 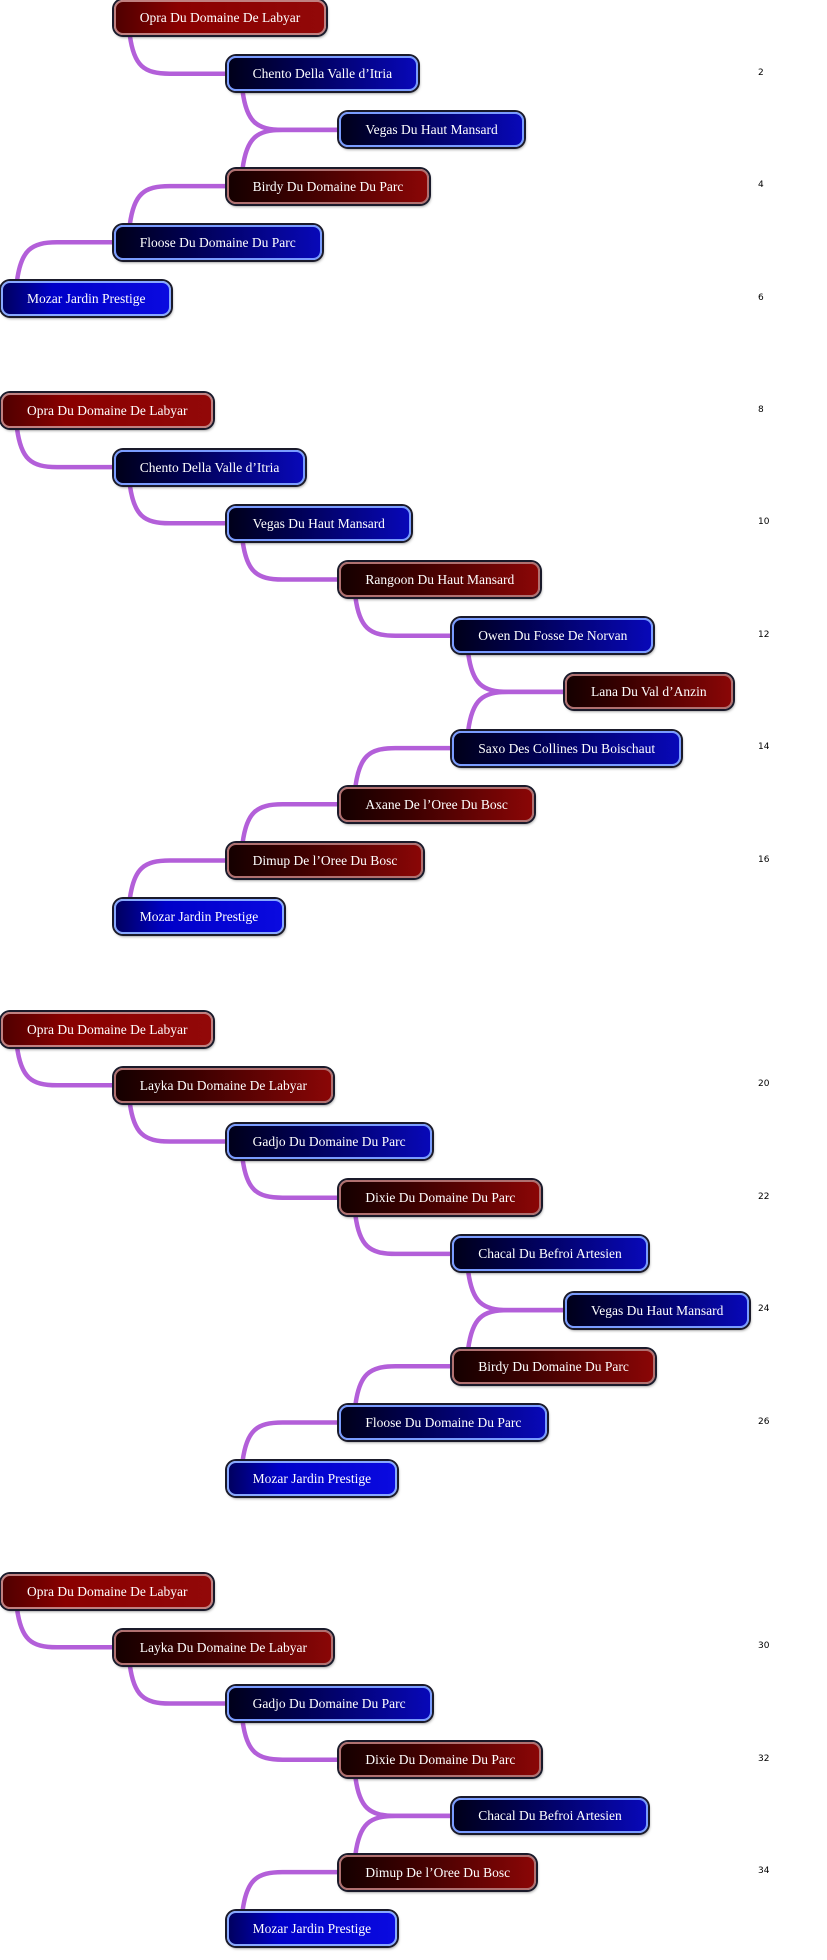 I want to click on pedigree-node: Owen Du Fosse De Norvan, so click(x=553, y=636).